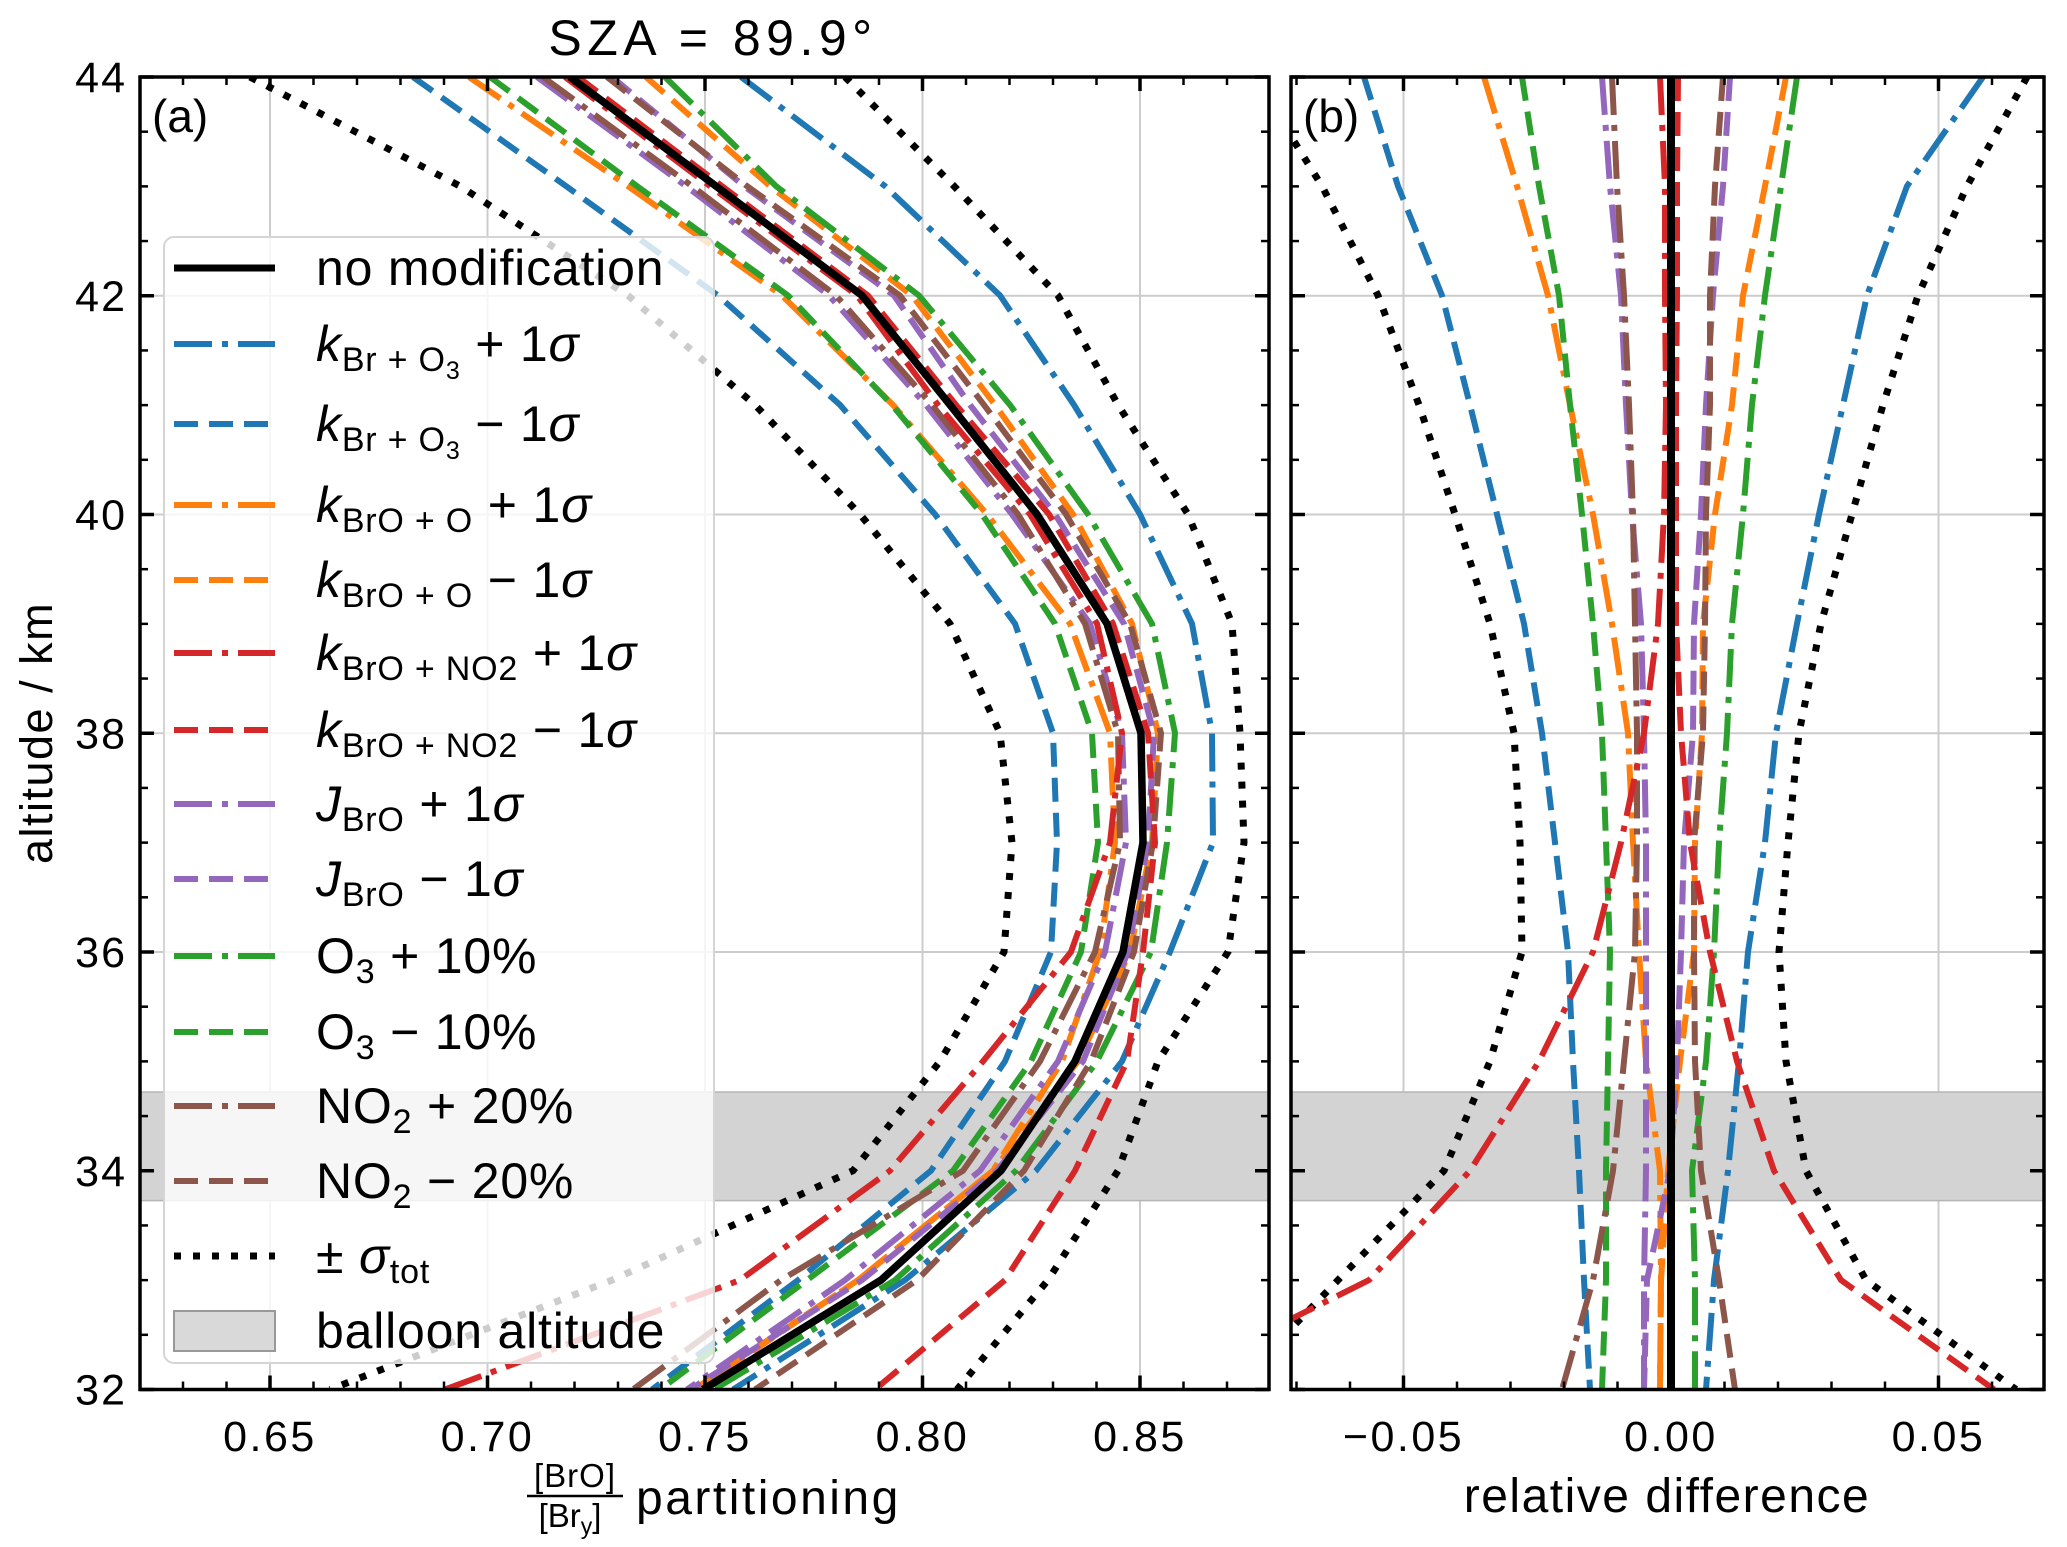 Image resolution: width=2067 pixels, height=1547 pixels. Describe the element at coordinates (101, 953) in the screenshot. I see `svg-text: 36` at that location.